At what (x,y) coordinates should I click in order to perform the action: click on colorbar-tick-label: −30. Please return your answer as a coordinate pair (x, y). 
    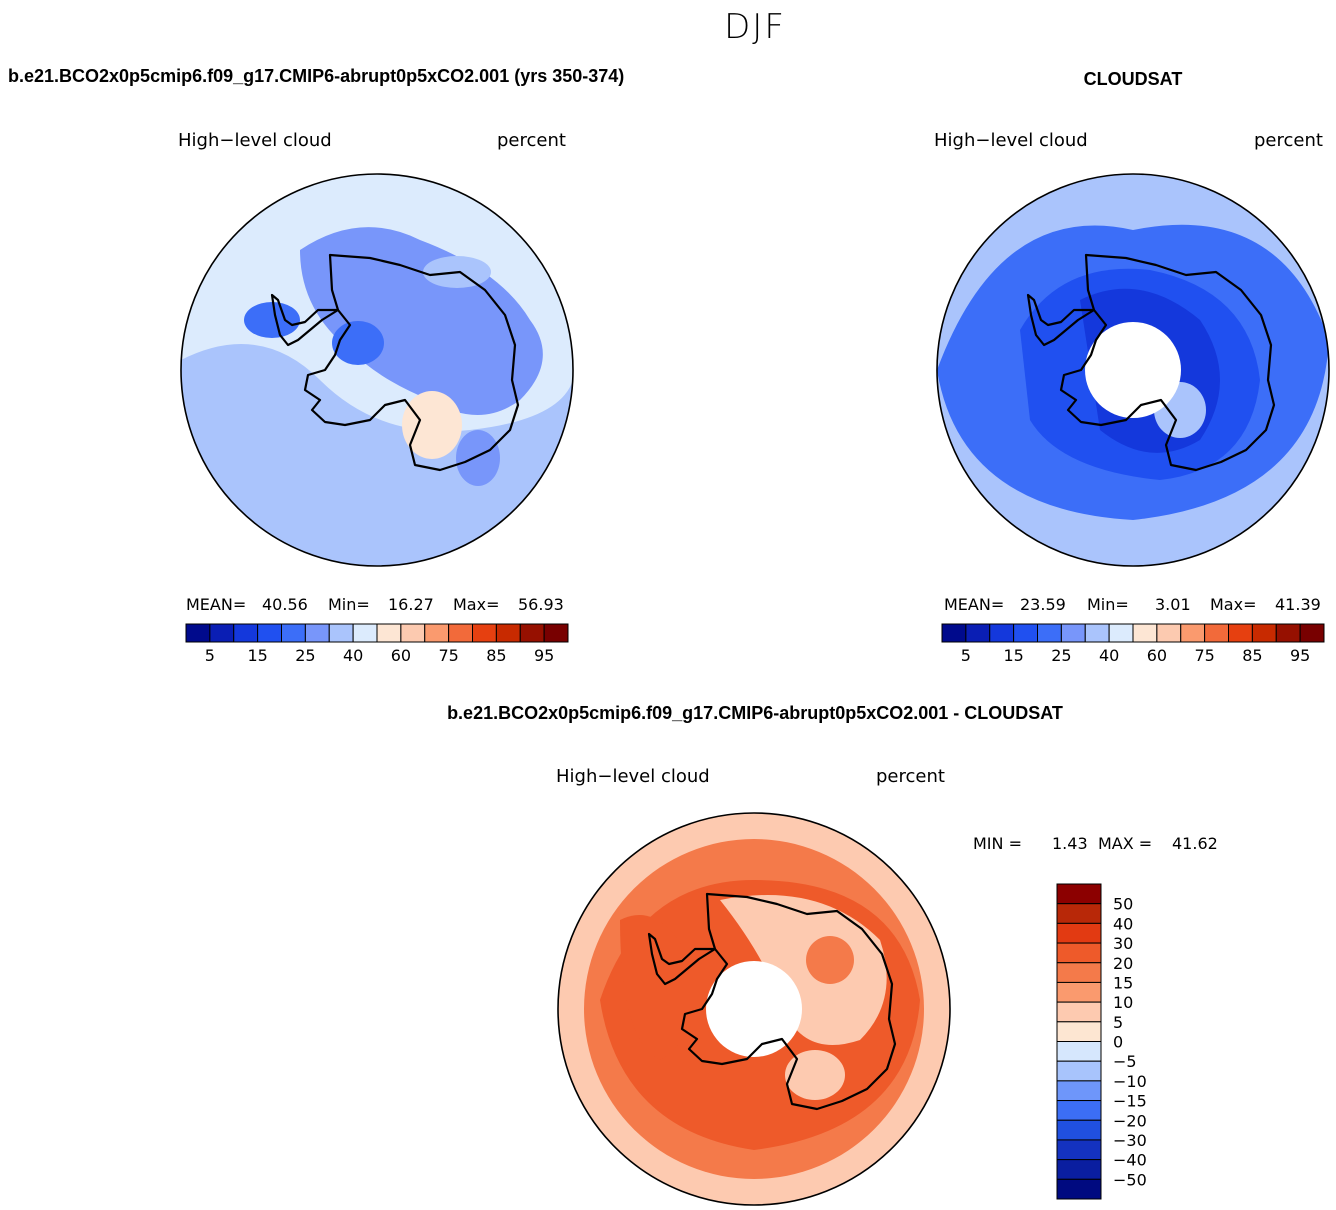
    Looking at the image, I should click on (1130, 1140).